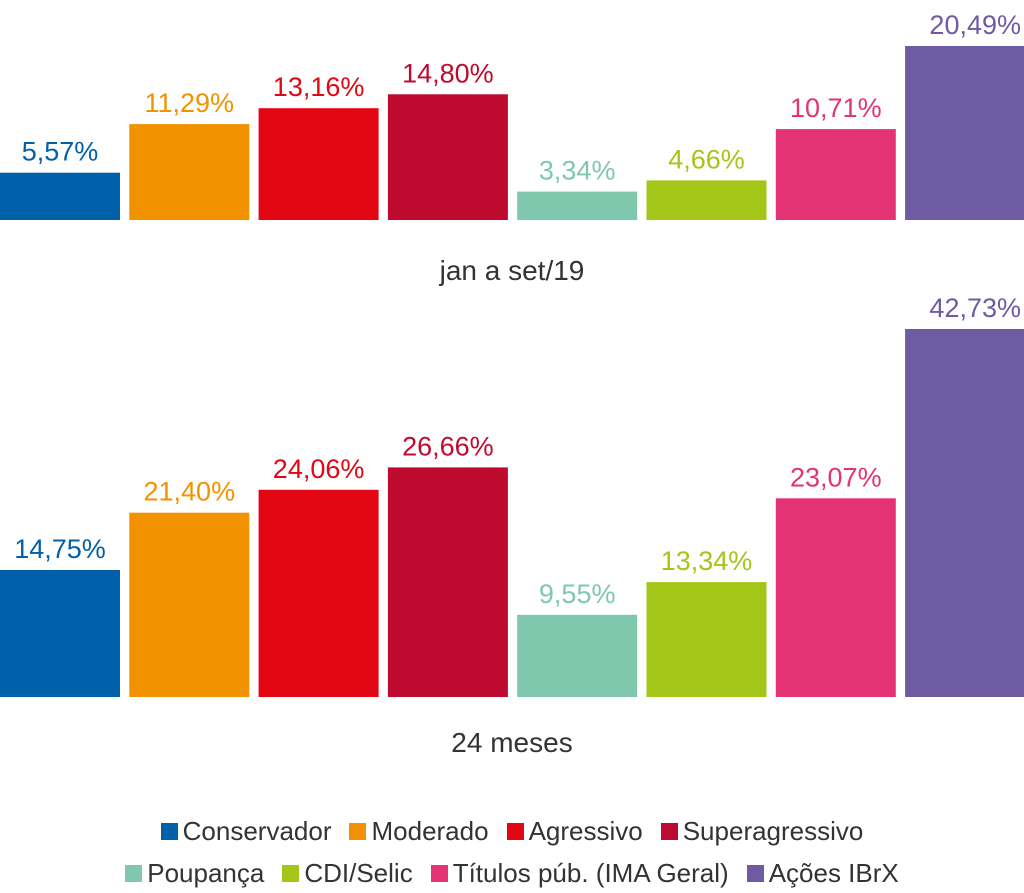  I want to click on legend-label: Títulos púb. (IMA Geral), so click(590, 873).